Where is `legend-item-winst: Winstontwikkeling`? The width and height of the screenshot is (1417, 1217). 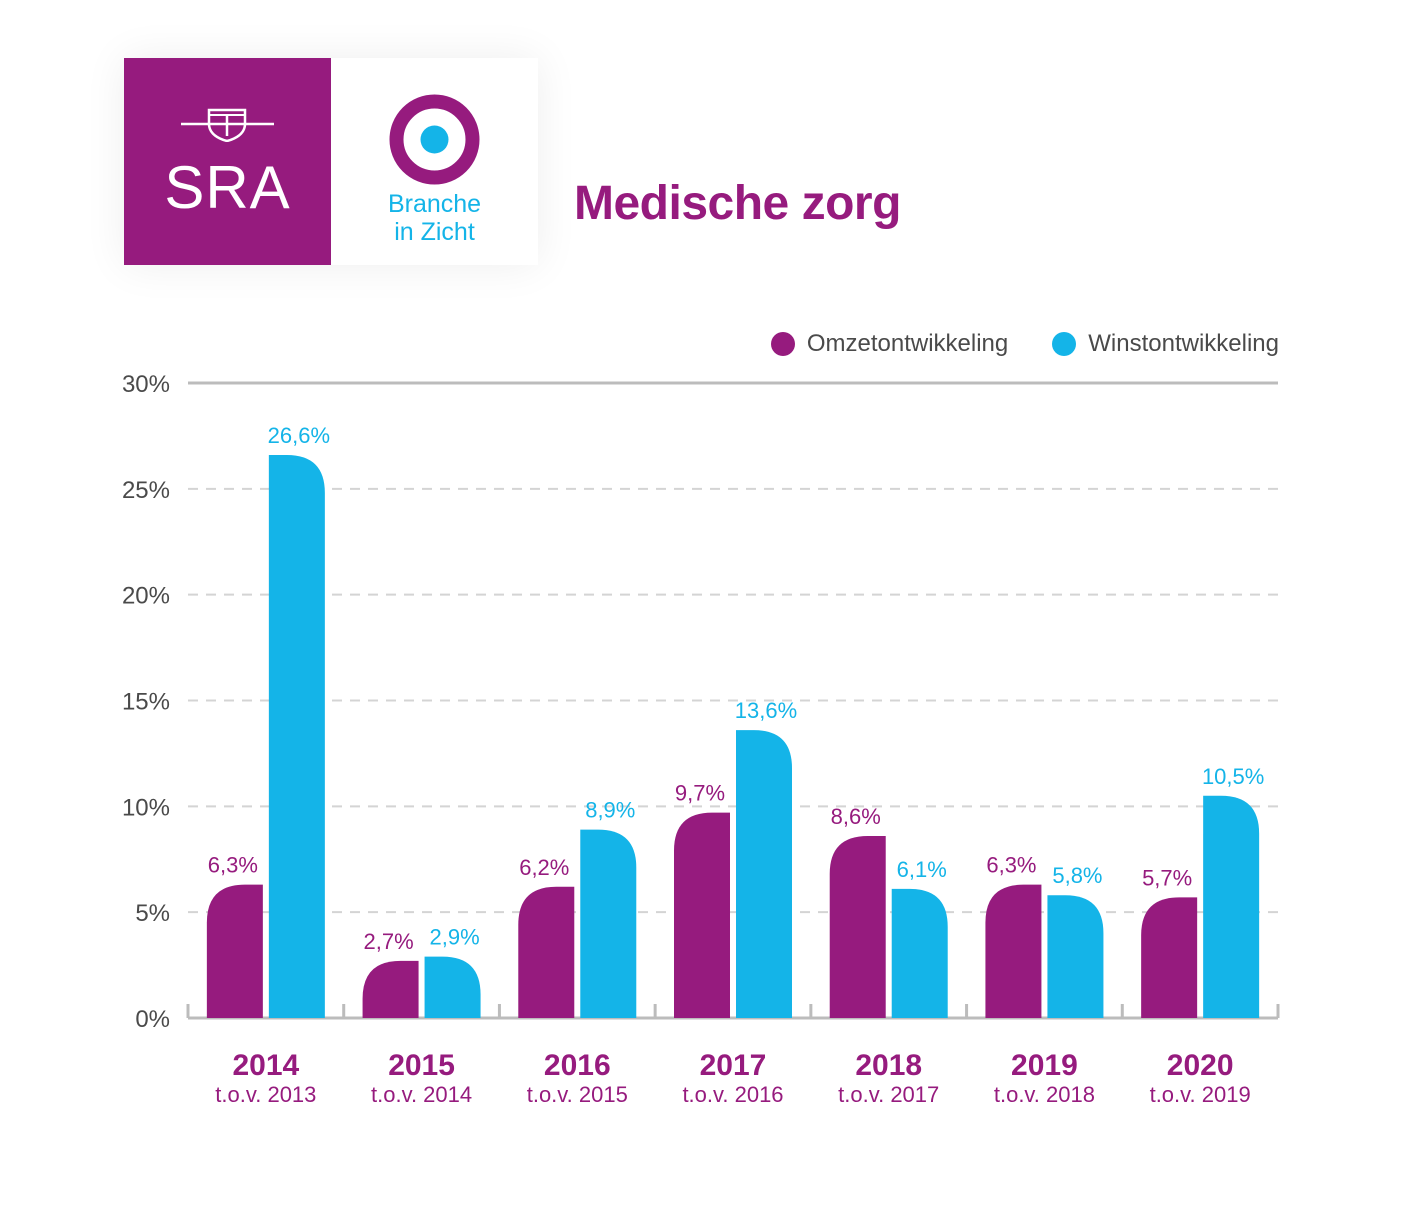 legend-item-winst: Winstontwikkeling is located at coordinates (1165, 344).